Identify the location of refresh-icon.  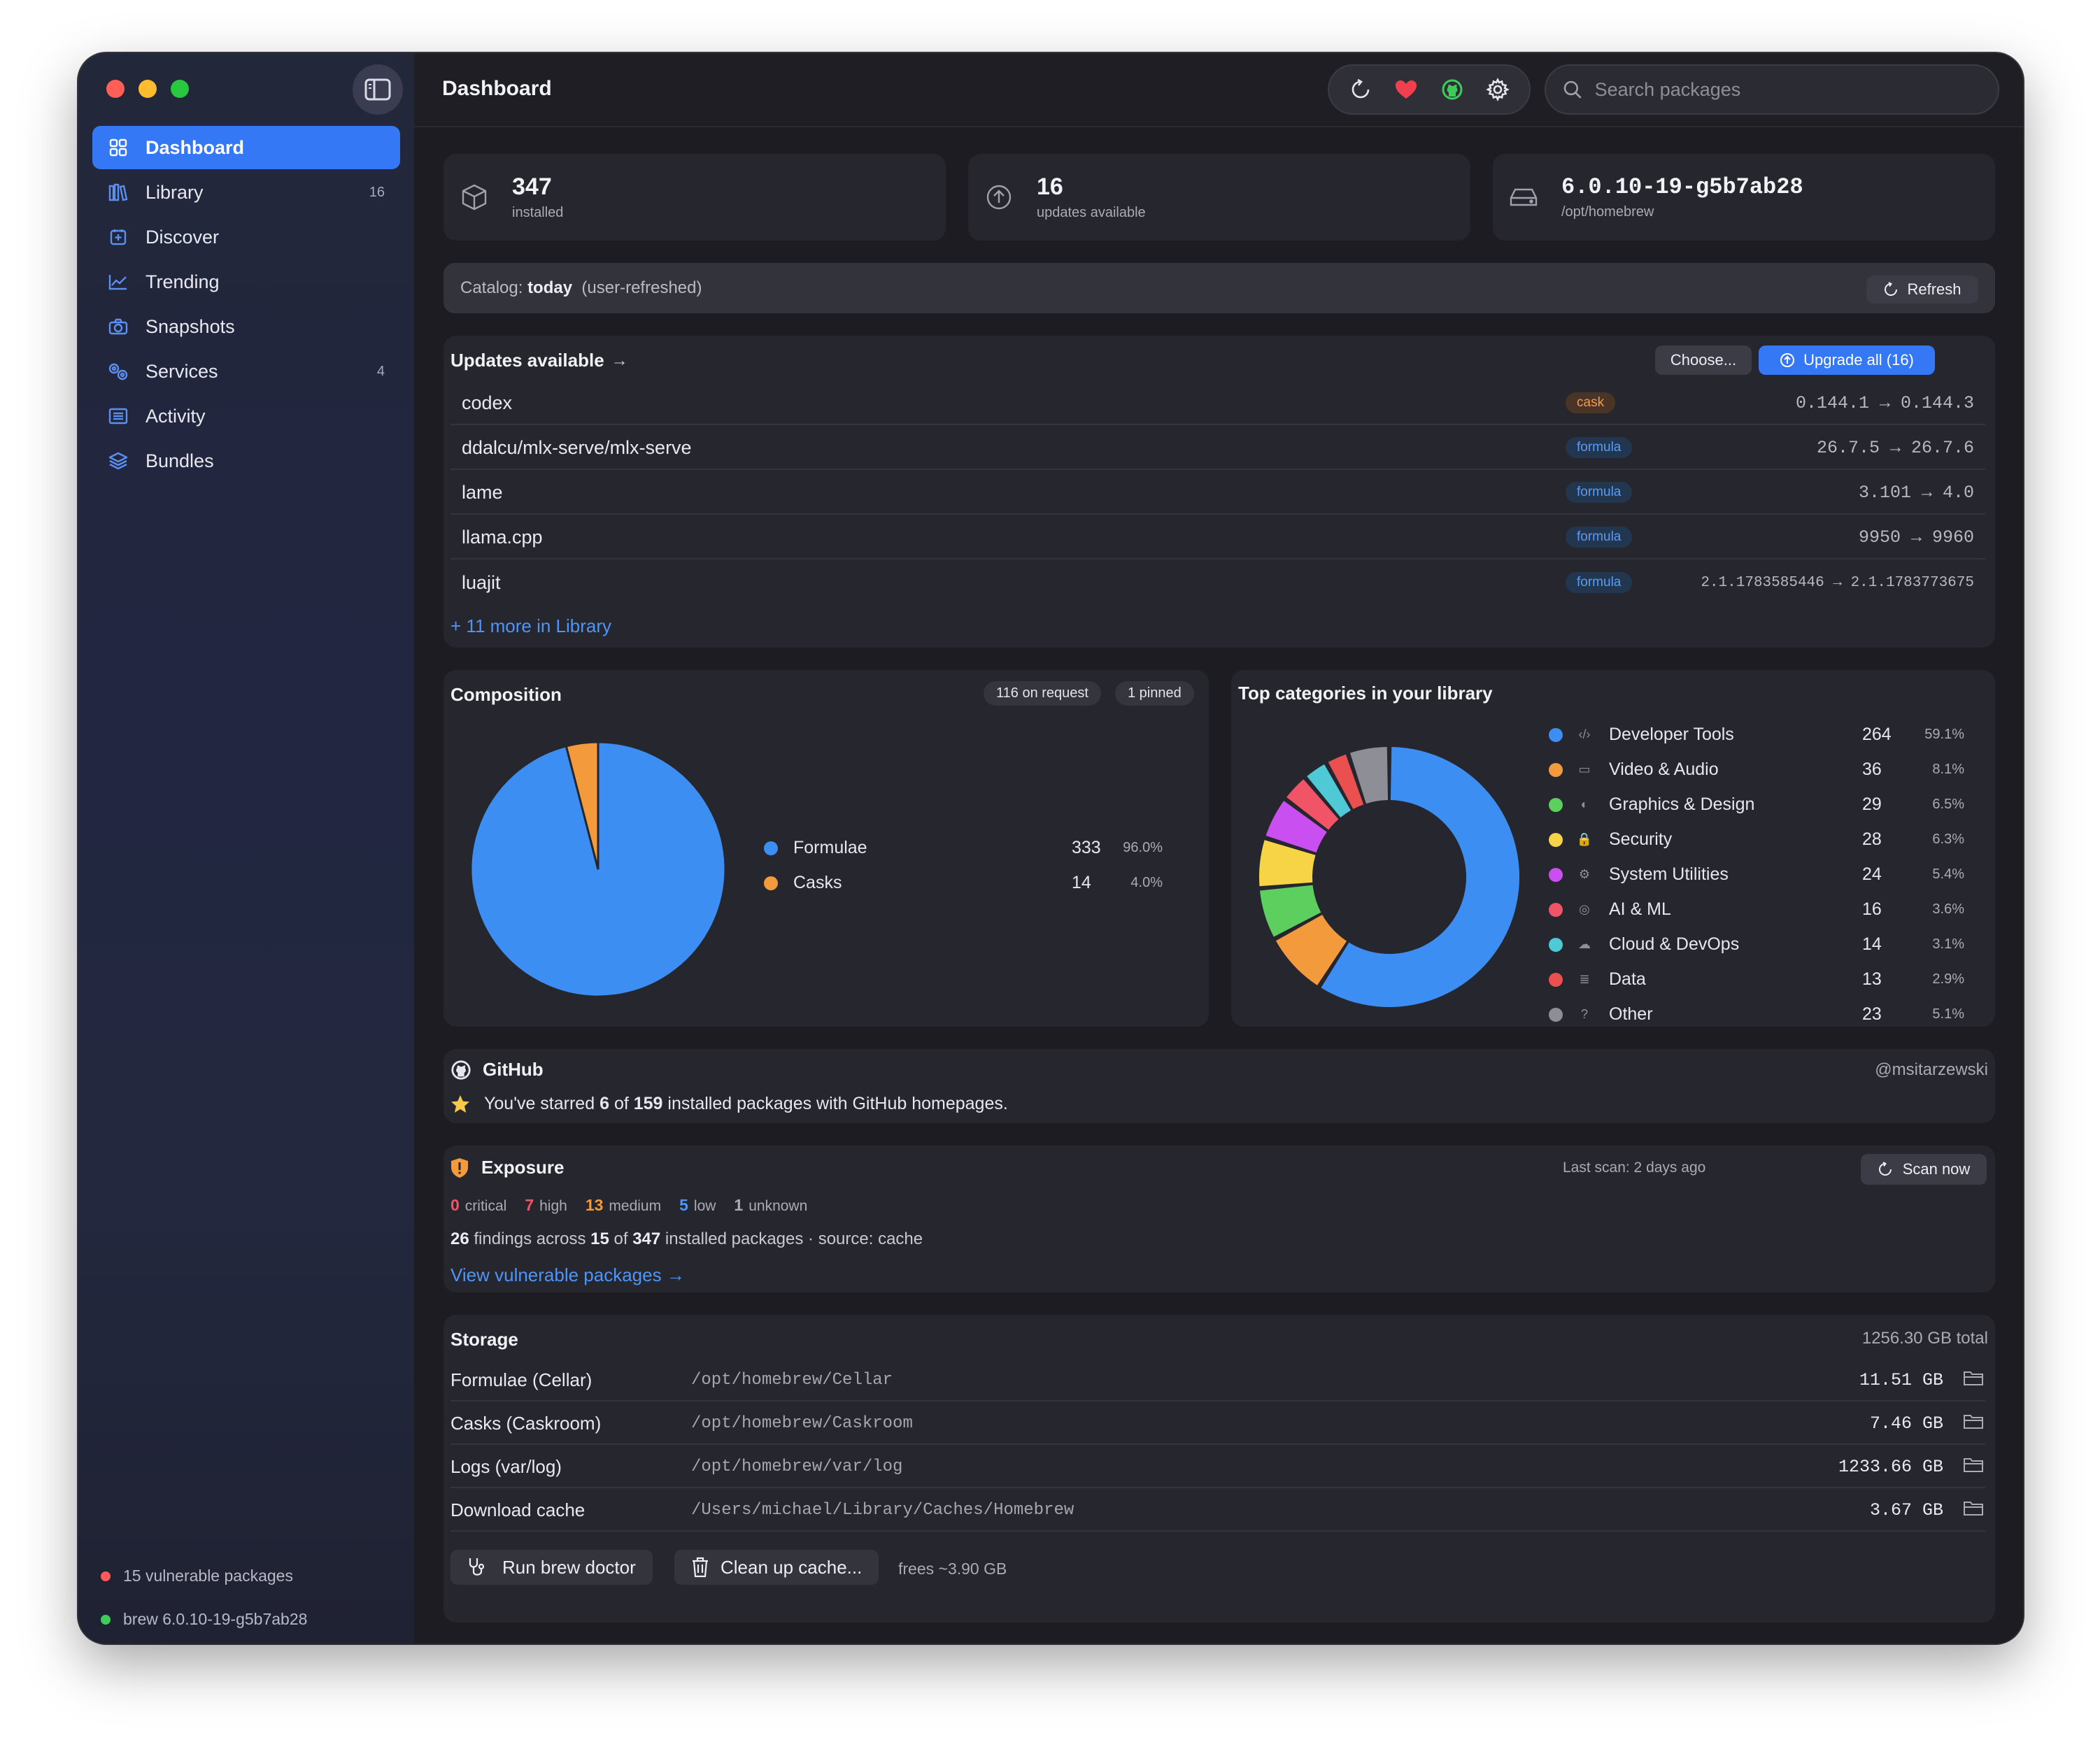
(1361, 90).